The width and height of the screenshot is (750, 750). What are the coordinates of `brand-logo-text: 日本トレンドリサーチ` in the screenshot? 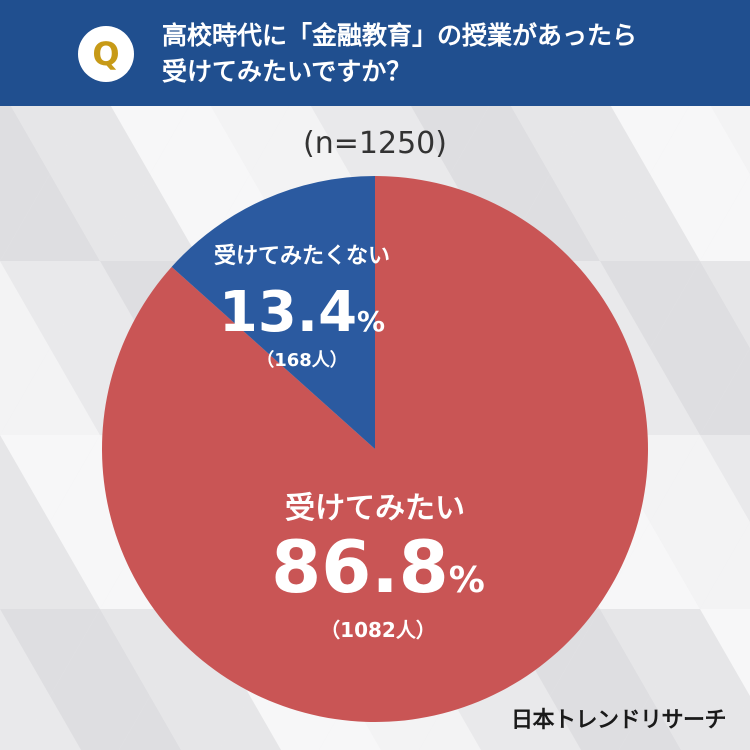 It's located at (618, 720).